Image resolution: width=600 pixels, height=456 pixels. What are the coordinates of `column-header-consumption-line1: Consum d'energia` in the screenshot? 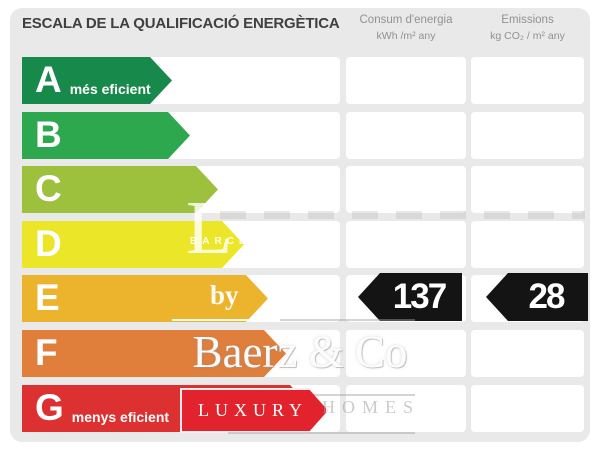 It's located at (406, 20).